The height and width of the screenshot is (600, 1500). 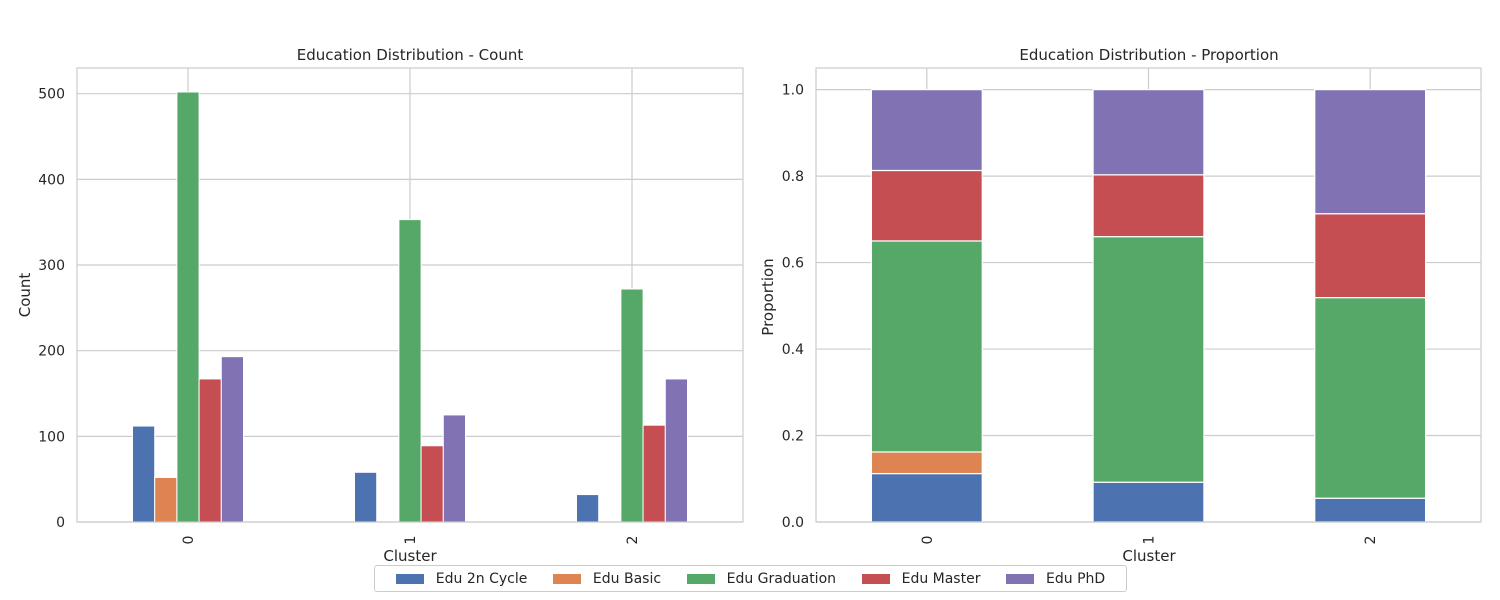 What do you see at coordinates (51, 437) in the screenshot?
I see `y-tick-label: 100` at bounding box center [51, 437].